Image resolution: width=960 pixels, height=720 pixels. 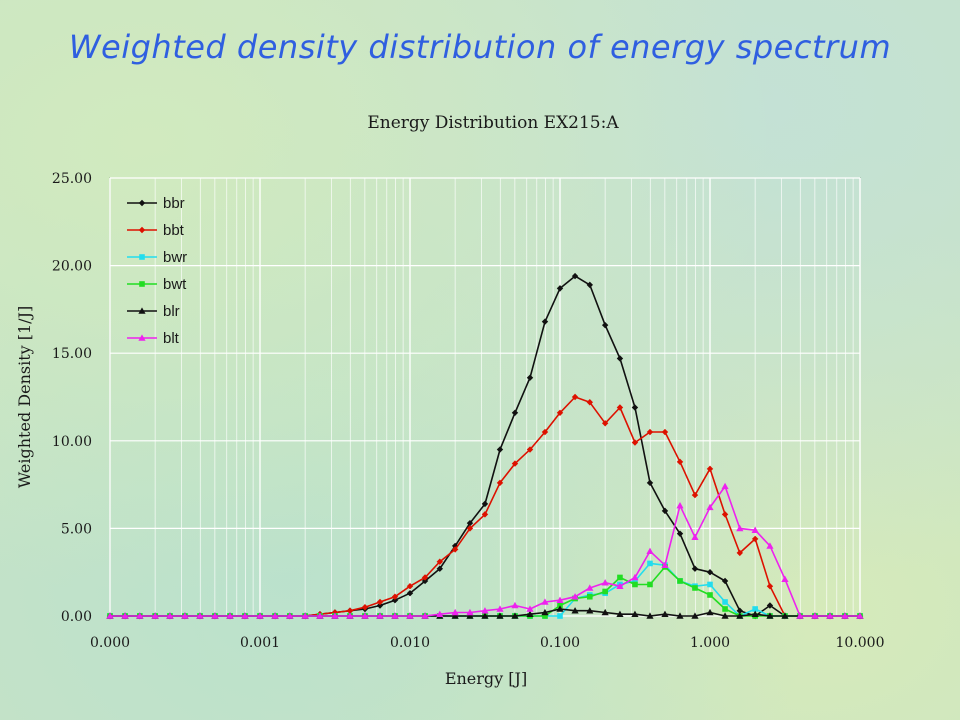 What do you see at coordinates (72, 354) in the screenshot?
I see `y-tick-label: 15.00` at bounding box center [72, 354].